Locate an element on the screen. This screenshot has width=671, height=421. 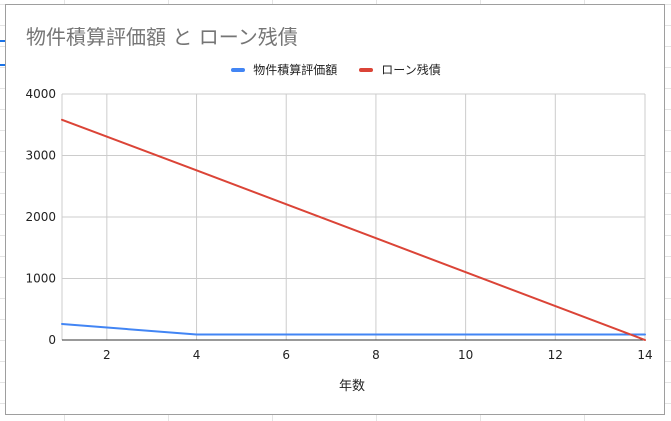
legend-label-valuation: 物件積算評価額 is located at coordinates (295, 70).